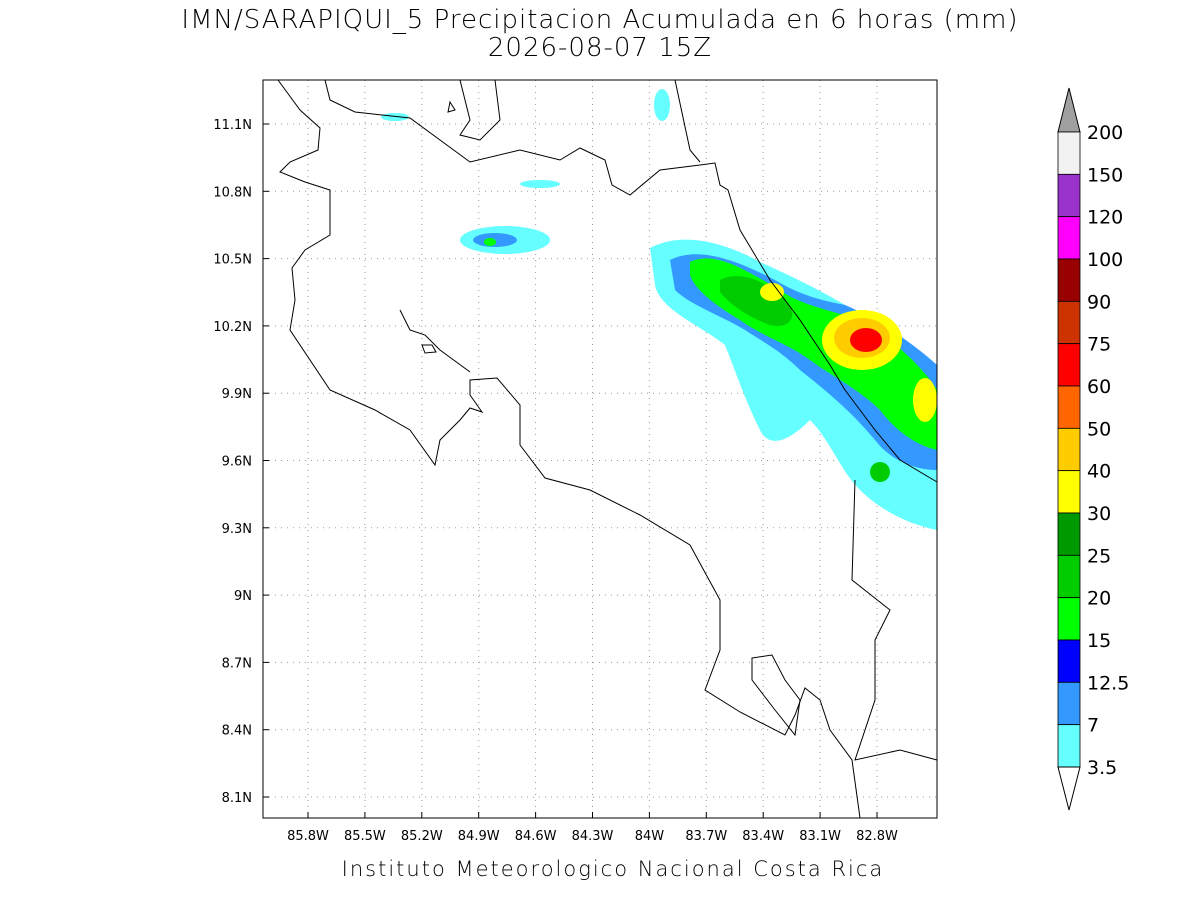 This screenshot has height=904, width=1200. I want to click on lon-label: 84.9W, so click(479, 836).